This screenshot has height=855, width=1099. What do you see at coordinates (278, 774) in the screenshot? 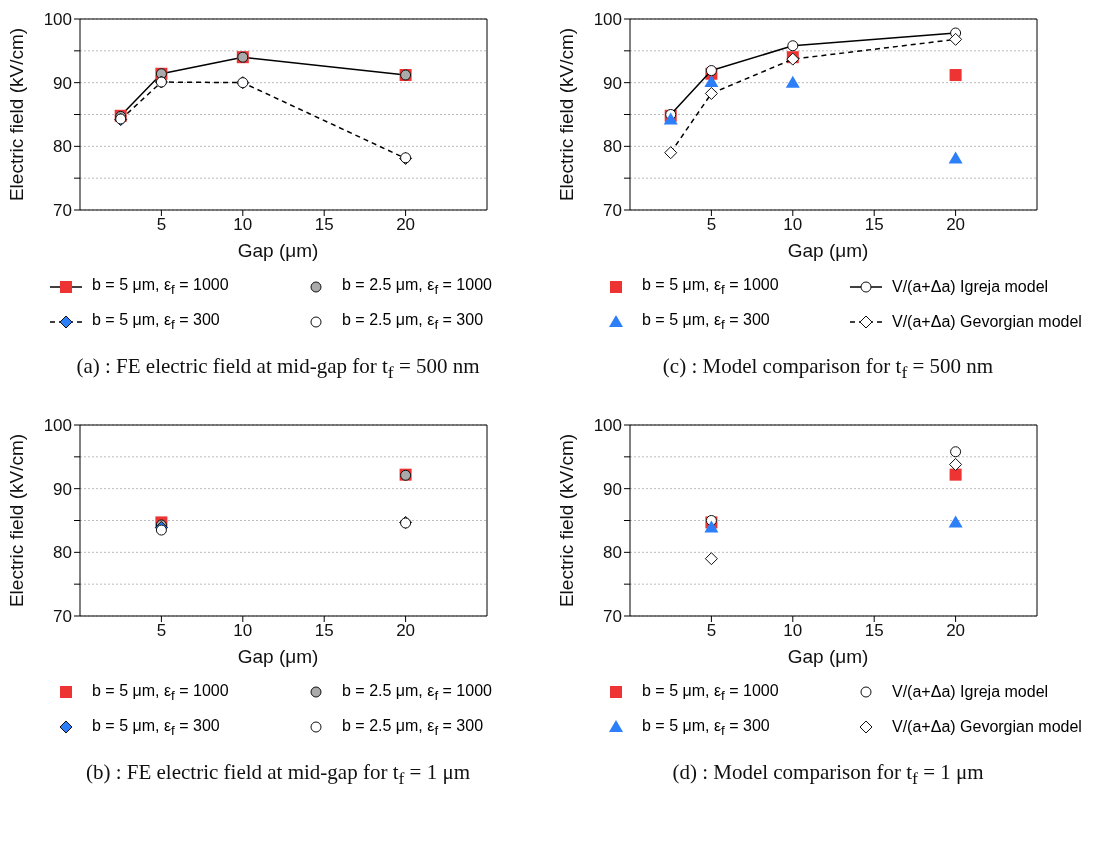
I see `text: (b) : FE electric field at mid-gap for t$_{f}$ = 1 μm` at bounding box center [278, 774].